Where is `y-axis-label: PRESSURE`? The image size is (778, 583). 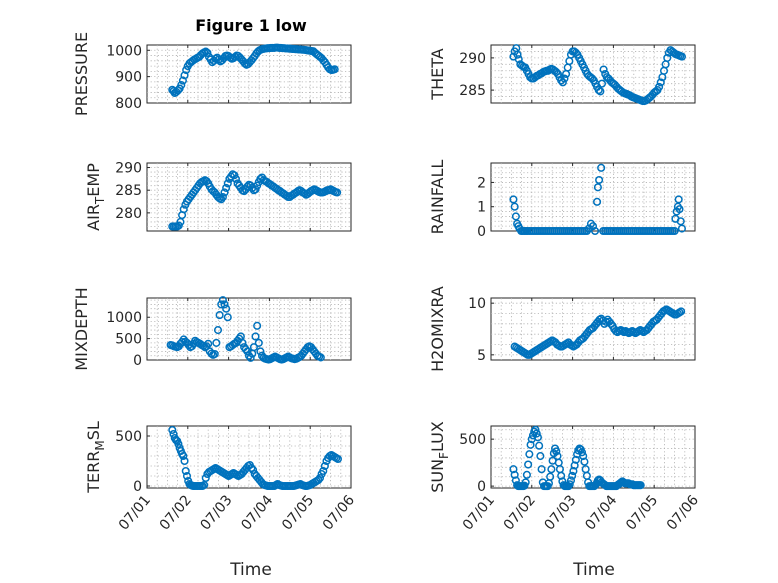 y-axis-label: PRESSURE is located at coordinates (81, 74).